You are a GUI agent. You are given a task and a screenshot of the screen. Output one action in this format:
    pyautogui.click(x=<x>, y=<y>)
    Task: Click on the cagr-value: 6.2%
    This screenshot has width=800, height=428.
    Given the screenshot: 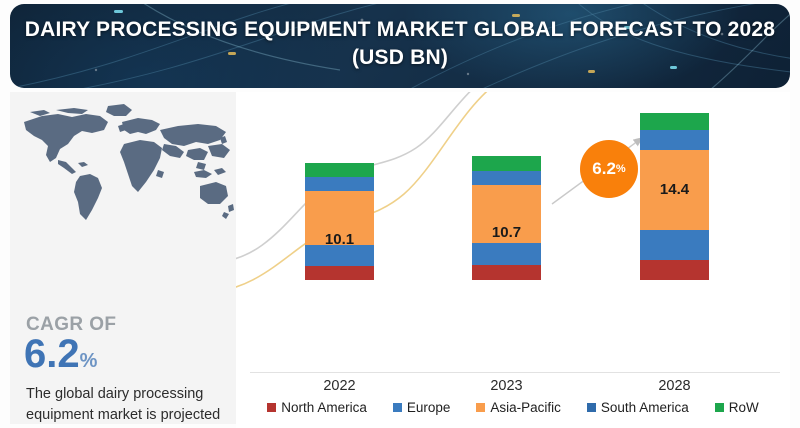 What is the action you would take?
    pyautogui.click(x=60, y=357)
    